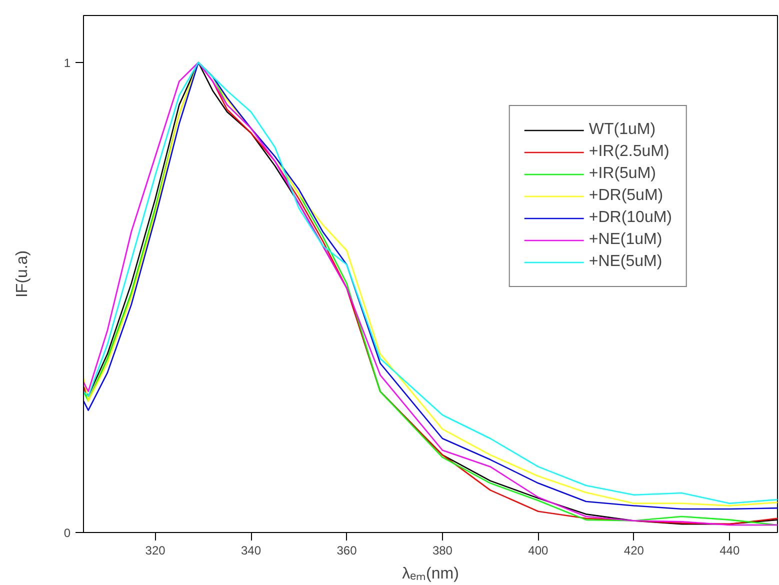 This screenshot has height=585, width=779. Describe the element at coordinates (730, 551) in the screenshot. I see `x-tick-label: 440` at that location.